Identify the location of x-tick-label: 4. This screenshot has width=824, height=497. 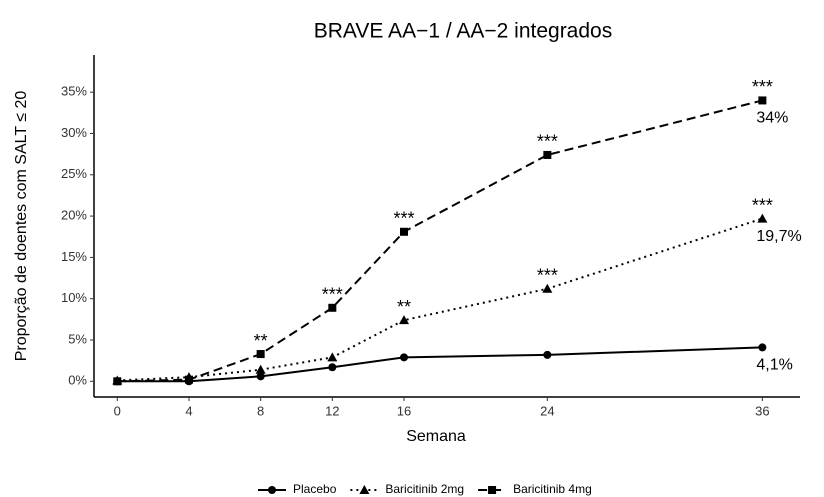
(188, 410).